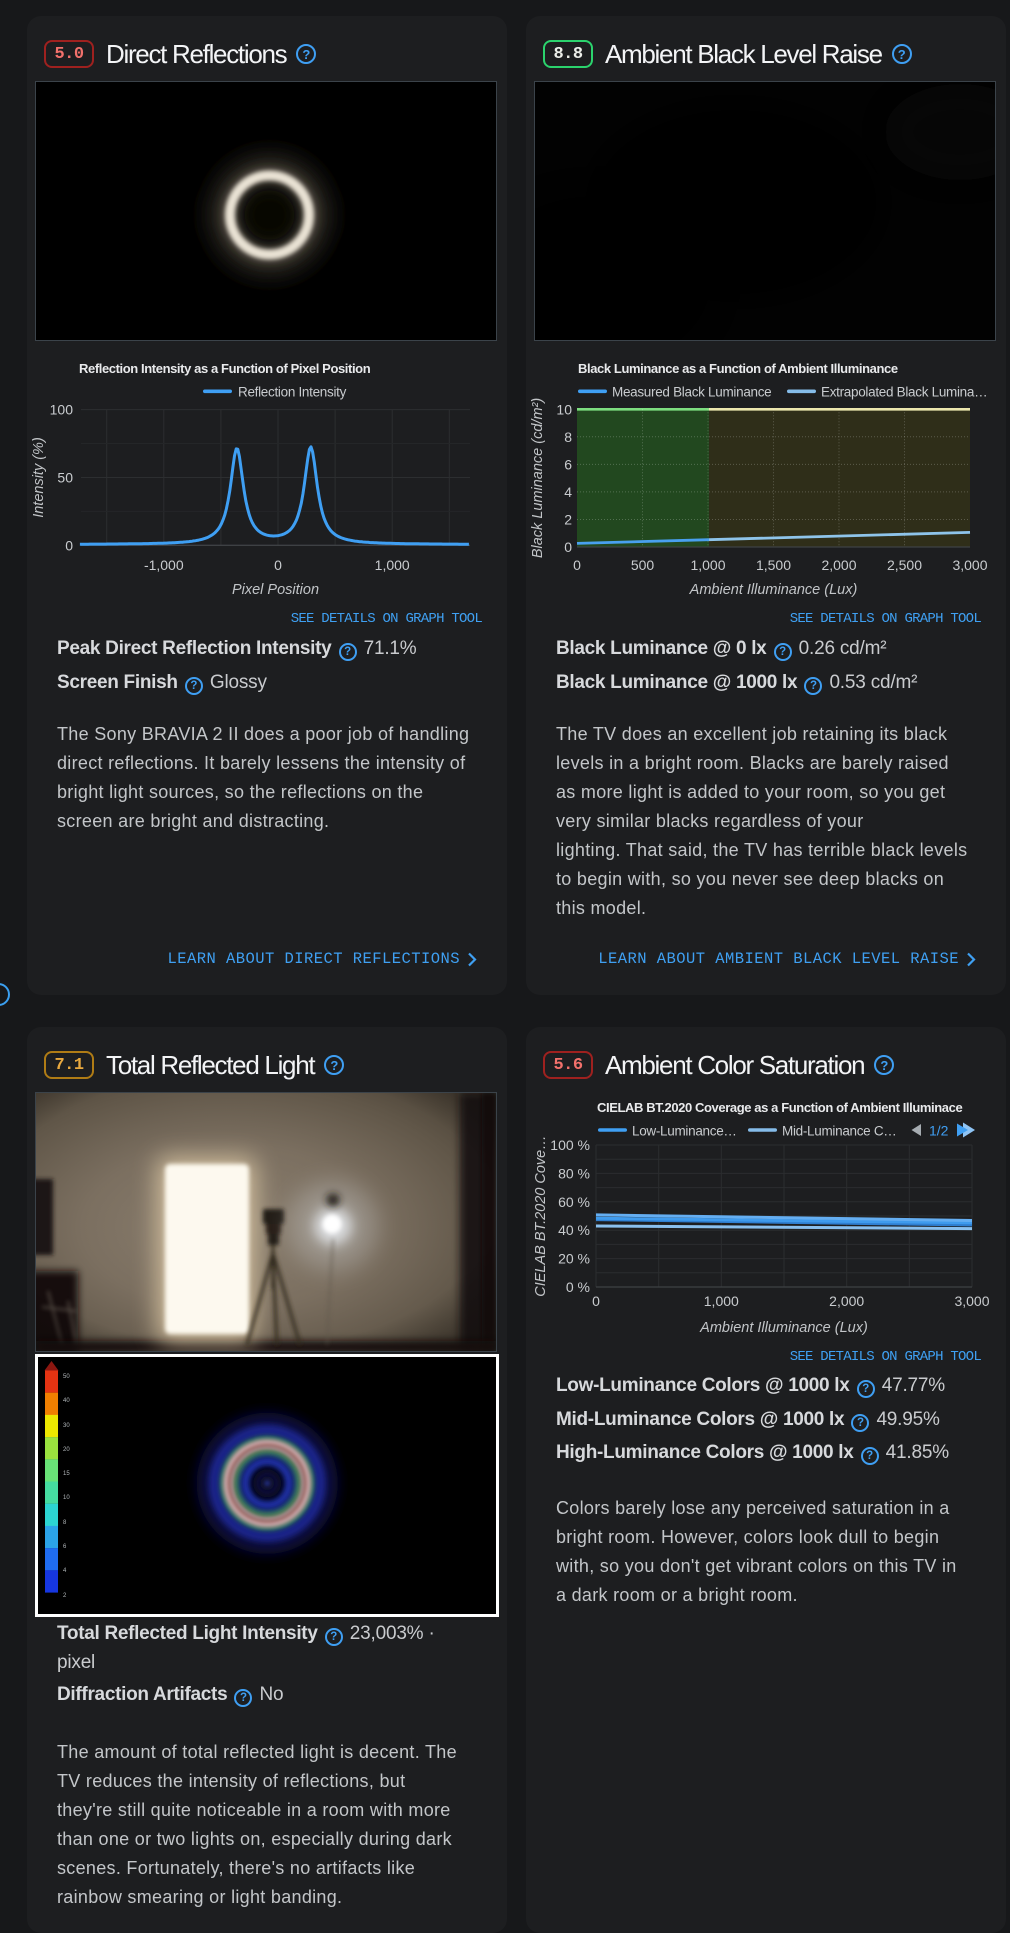 This screenshot has height=1933, width=1010. I want to click on svg-text: 20, so click(66, 1450).